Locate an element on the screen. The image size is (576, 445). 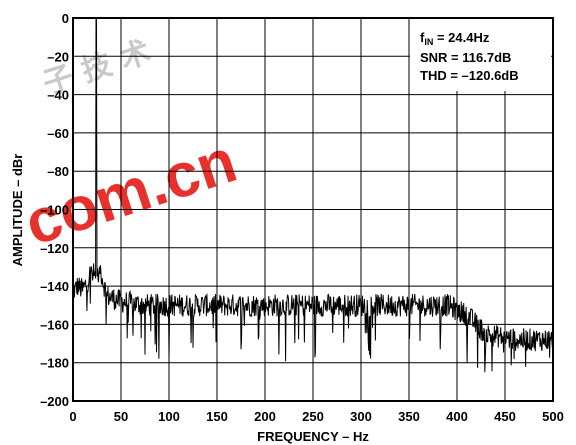
y-tick-label: –180 is located at coordinates (54, 363).